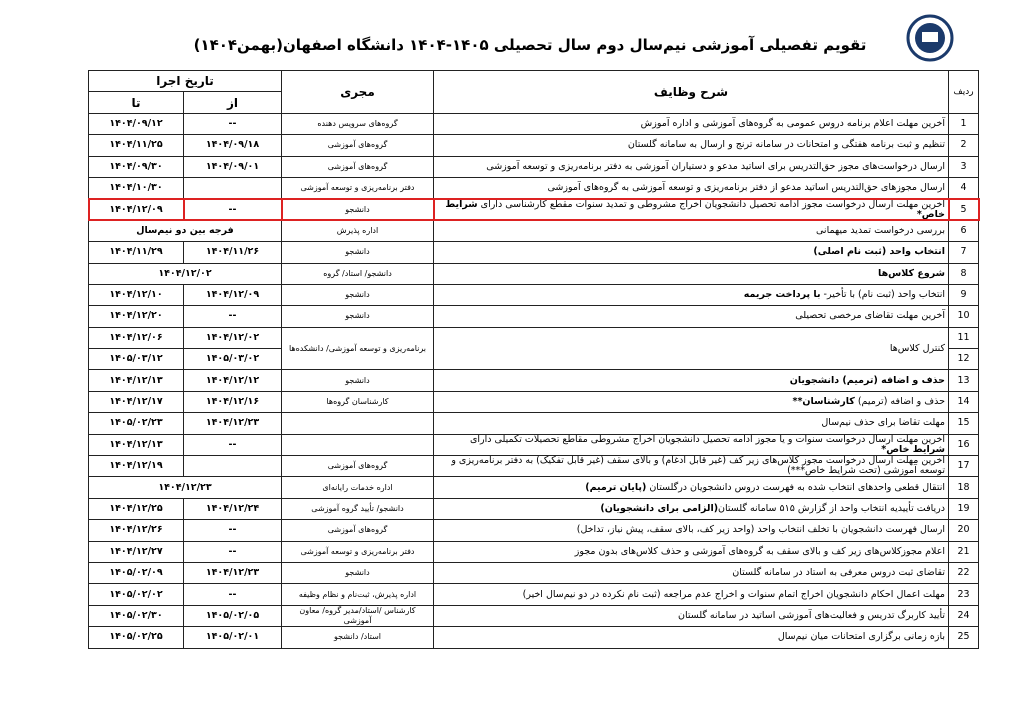  What do you see at coordinates (695, 209) in the screenshot?
I see `description-bold: شرایط خاص*` at bounding box center [695, 209].